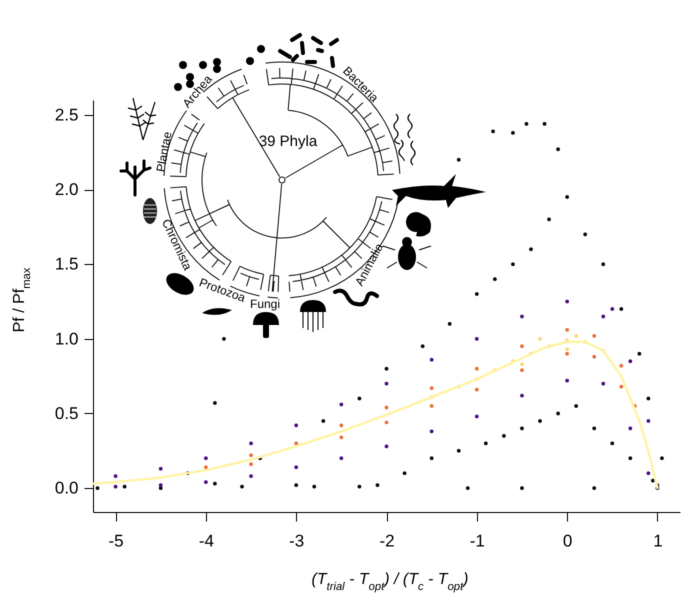 This screenshot has width=700, height=594. Describe the element at coordinates (66, 338) in the screenshot. I see `y-tick-label: 1.0` at that location.